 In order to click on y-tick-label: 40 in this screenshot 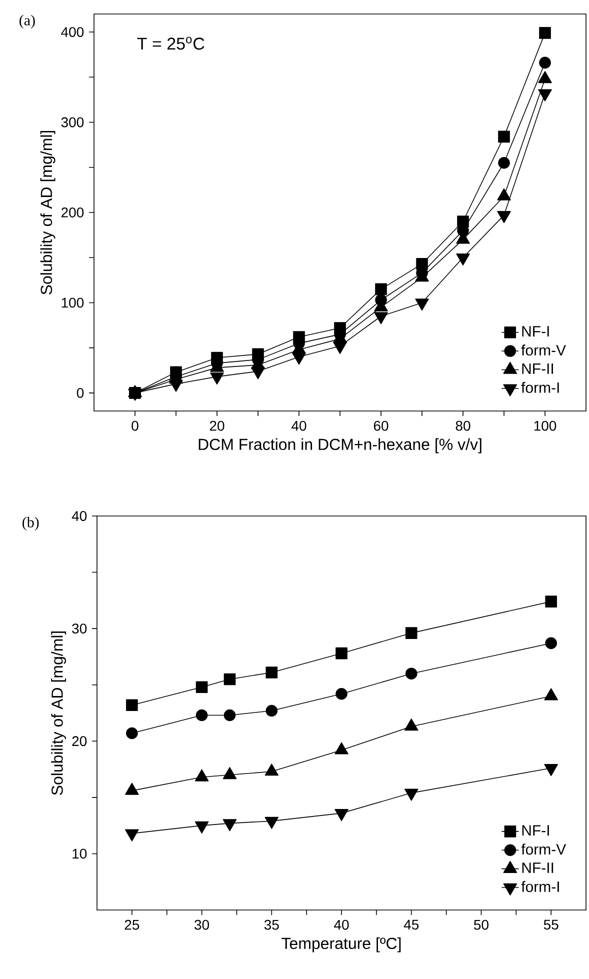, I will do `click(79, 516)`.